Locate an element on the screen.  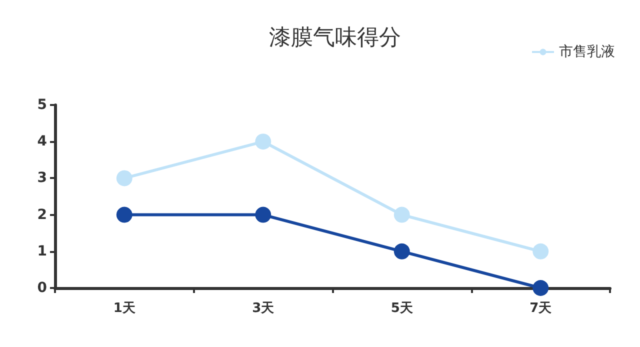
x-tick-label: 1天 is located at coordinates (124, 308).